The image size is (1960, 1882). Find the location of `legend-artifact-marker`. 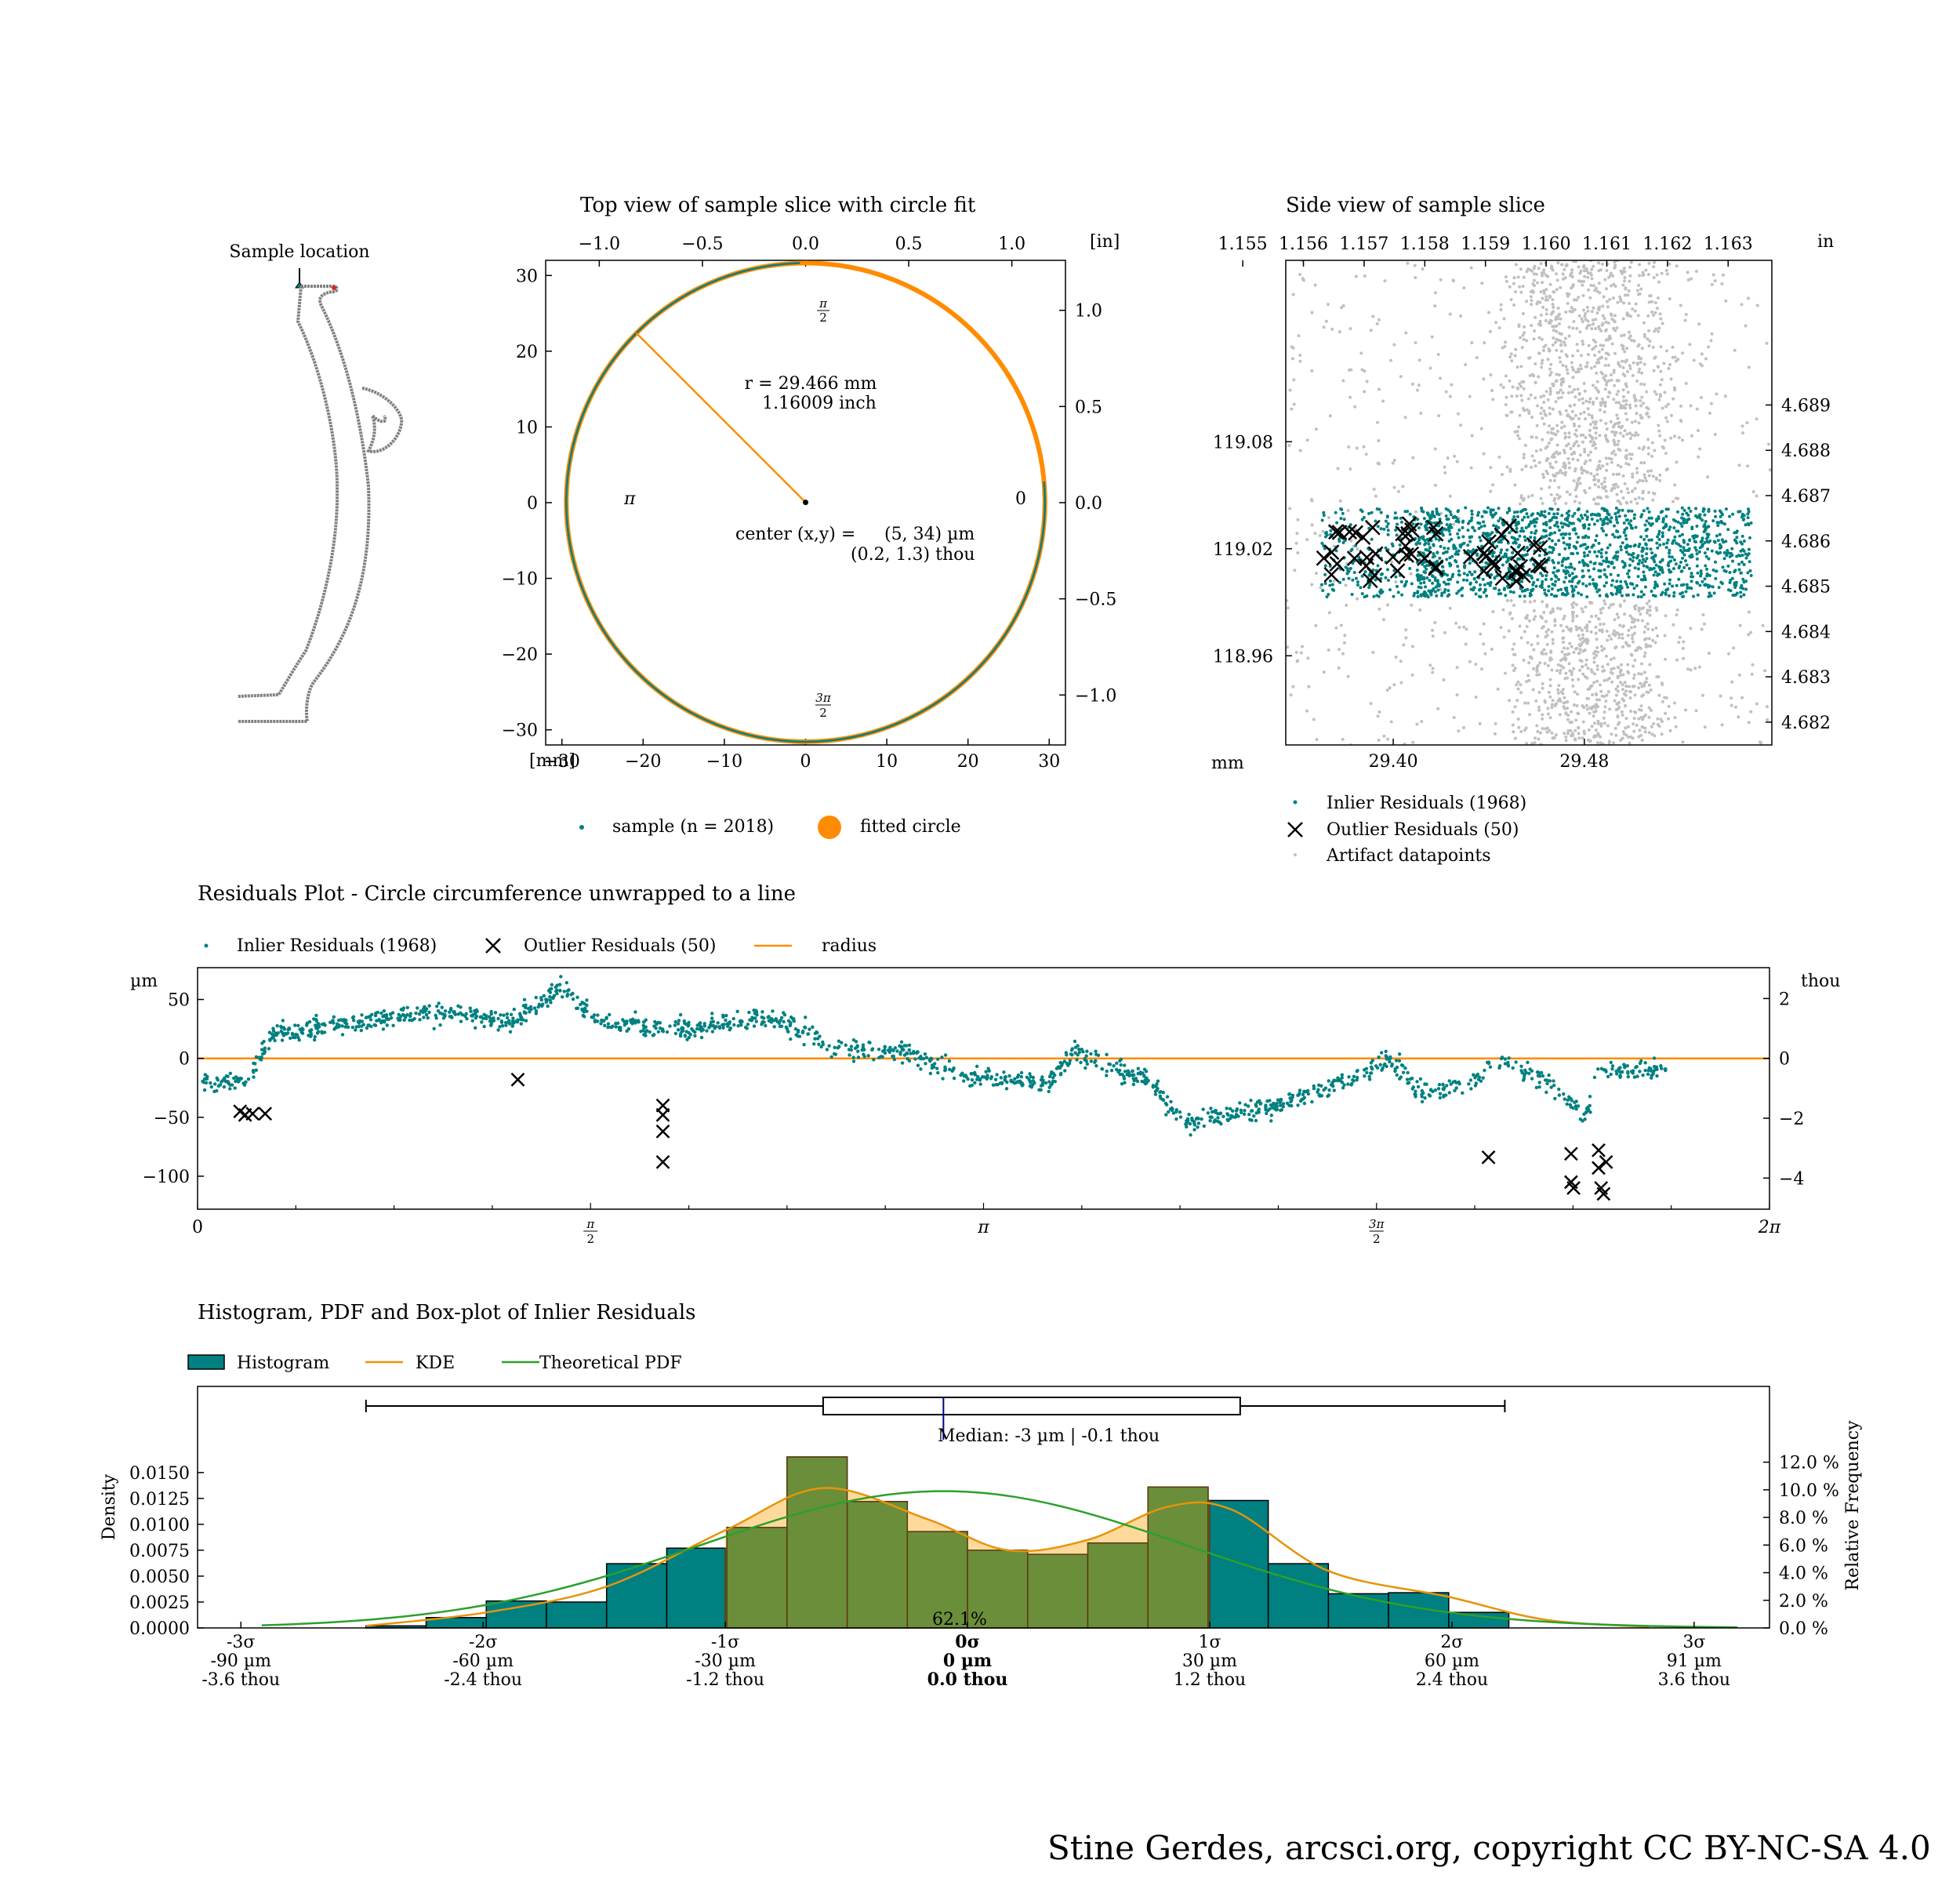

legend-artifact-marker is located at coordinates (1295, 854).